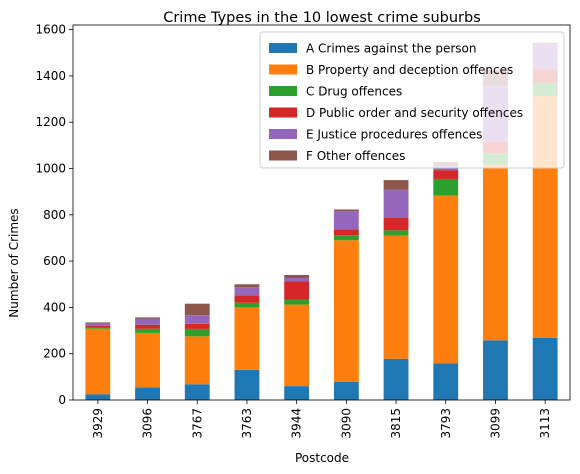 The width and height of the screenshot is (580, 474). What do you see at coordinates (346, 390) in the screenshot?
I see `bar-segment-3090-a` at bounding box center [346, 390].